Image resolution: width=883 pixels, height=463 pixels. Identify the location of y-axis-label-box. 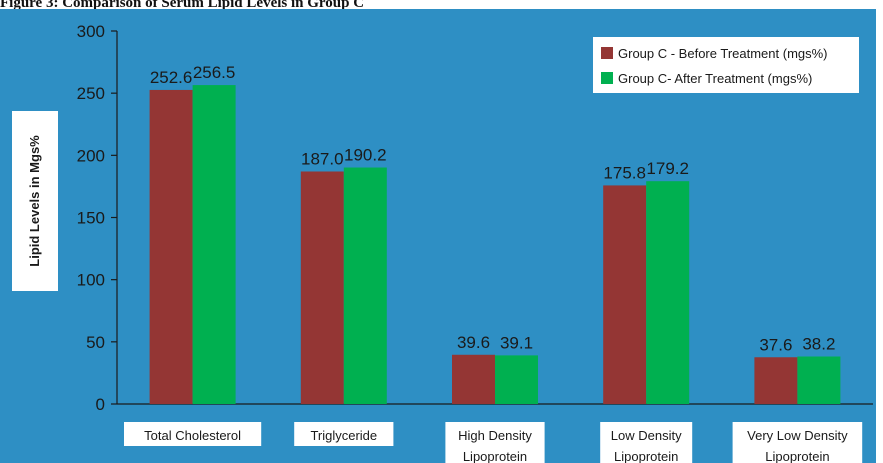
(35, 201).